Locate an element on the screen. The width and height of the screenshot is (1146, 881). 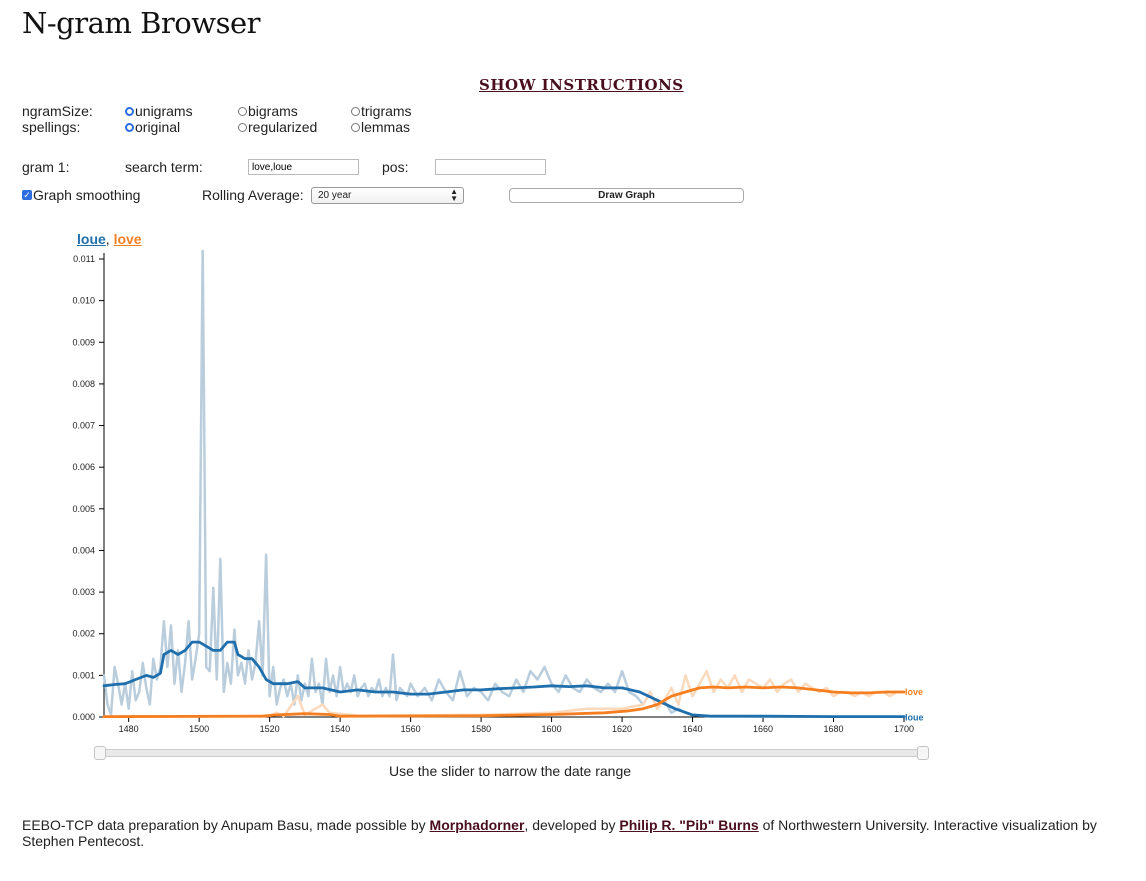
y-tick-label: 0.003 is located at coordinates (83, 592).